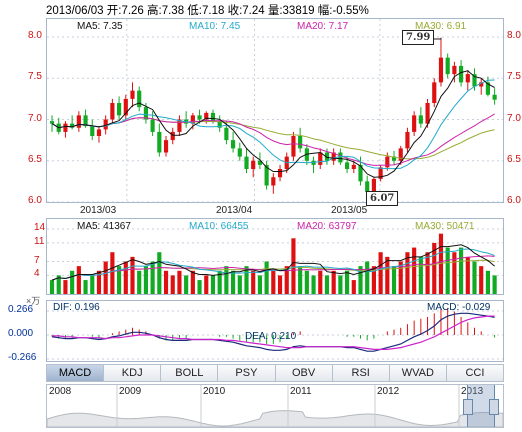 Image resolution: width=522 pixels, height=432 pixels. What do you see at coordinates (35, 159) in the screenshot?
I see `price-tick-left: 6.5` at bounding box center [35, 159].